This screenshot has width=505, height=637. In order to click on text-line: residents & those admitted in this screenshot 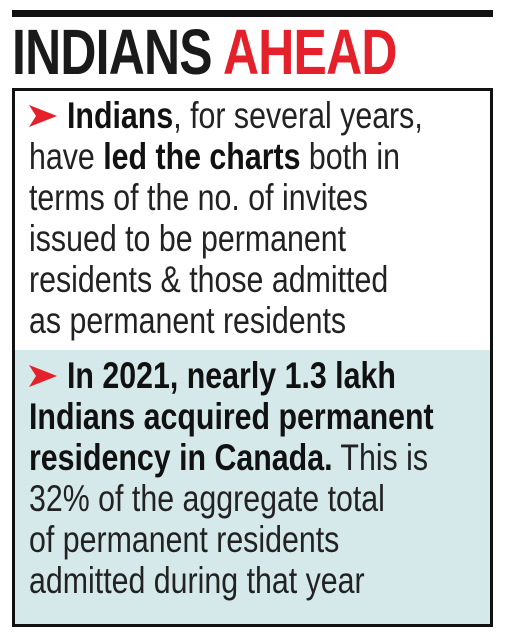, I will do `click(208, 280)`.